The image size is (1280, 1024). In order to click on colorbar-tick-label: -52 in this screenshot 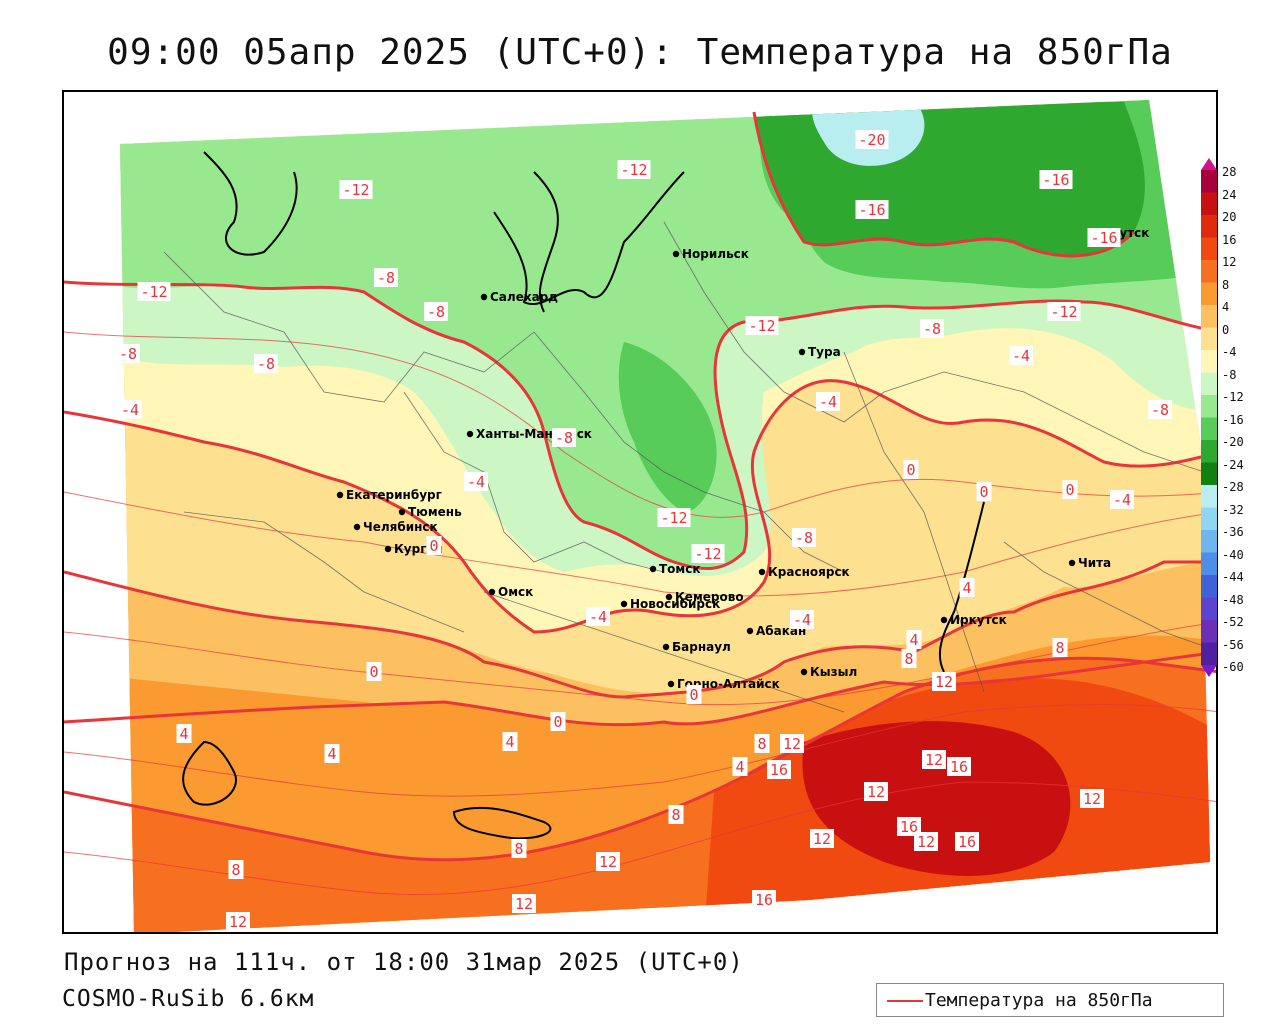, I will do `click(1233, 622)`.